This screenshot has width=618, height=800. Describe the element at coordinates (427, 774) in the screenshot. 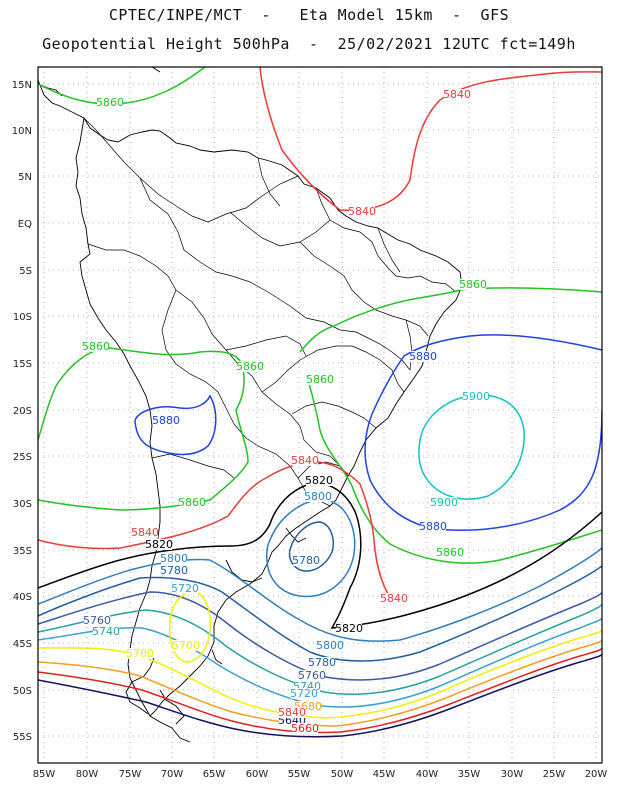

I see `longitude-label: 40W` at that location.